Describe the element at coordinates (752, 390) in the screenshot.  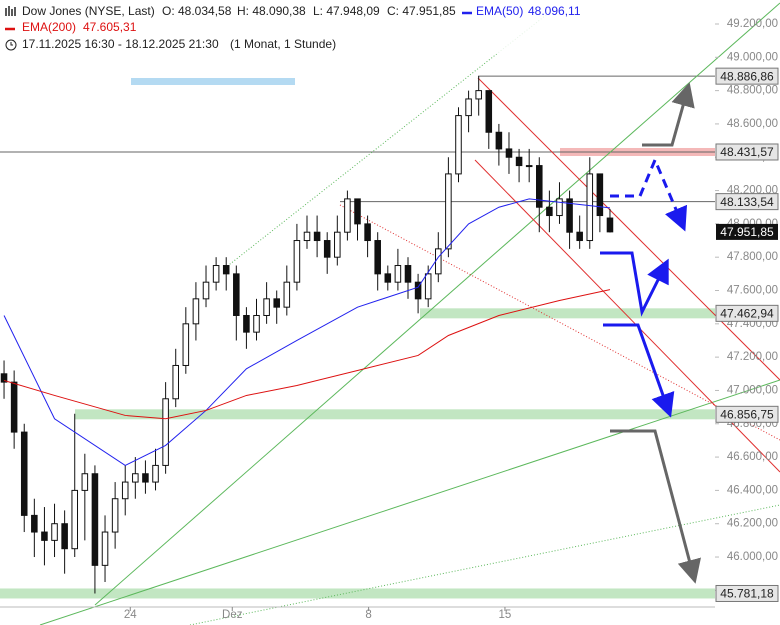
I see `y-tick-label: 47.000,00` at that location.